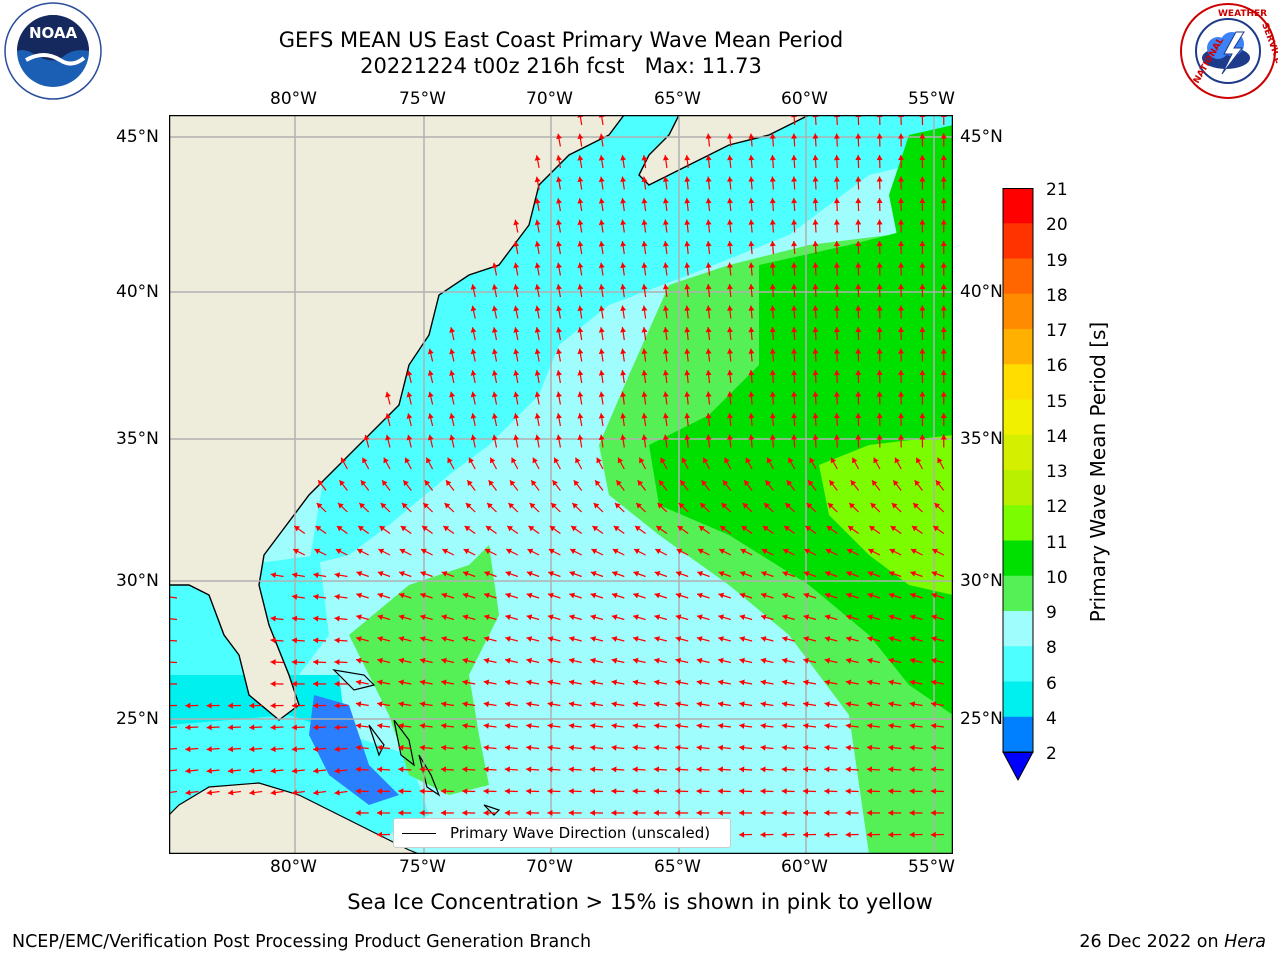 The height and width of the screenshot is (960, 1280). I want to click on colorbar-tick-label: 12, so click(1057, 507).